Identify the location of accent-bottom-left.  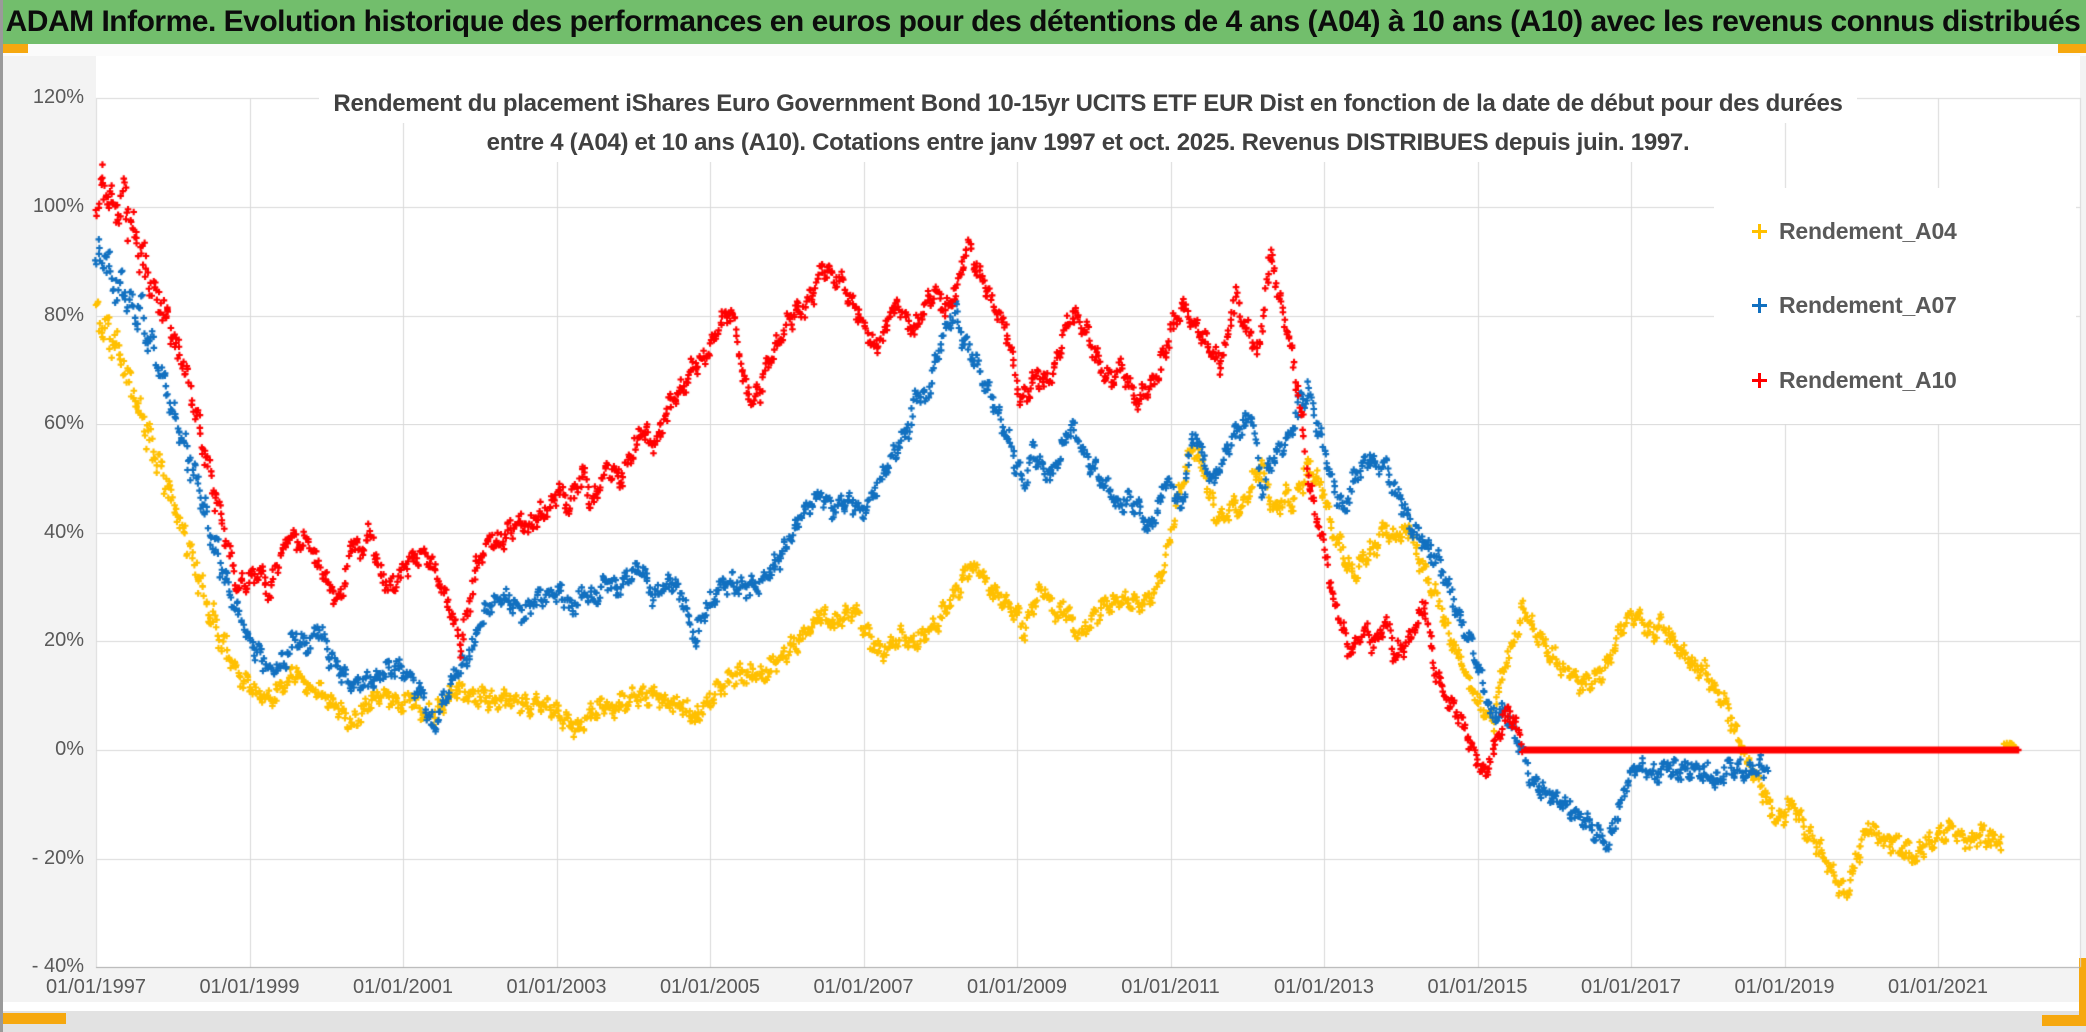
(33, 1018).